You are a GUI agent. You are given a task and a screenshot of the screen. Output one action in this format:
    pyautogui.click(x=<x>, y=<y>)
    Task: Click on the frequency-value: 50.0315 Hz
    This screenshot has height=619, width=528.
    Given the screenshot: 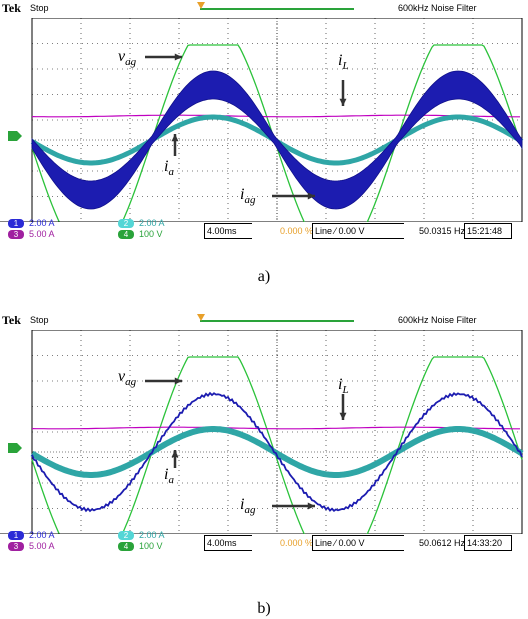 What is the action you would take?
    pyautogui.click(x=441, y=231)
    